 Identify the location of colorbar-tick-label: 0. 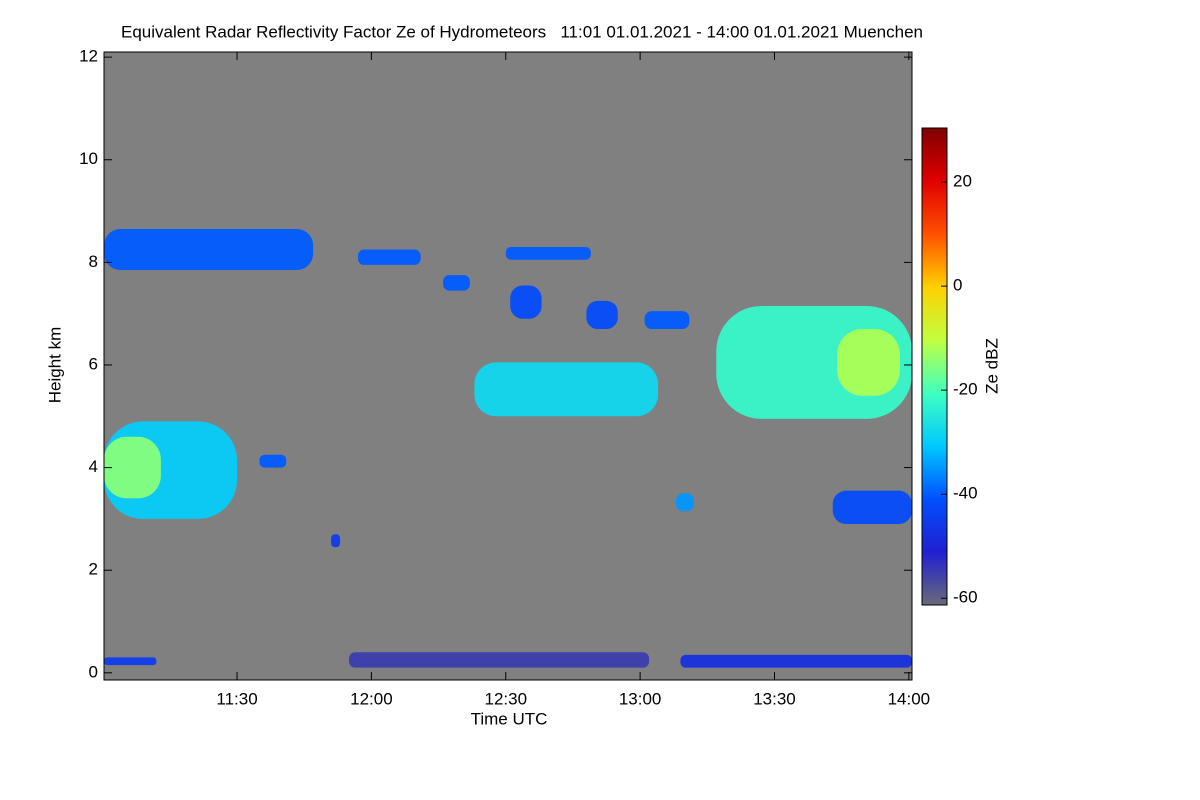
(957, 285).